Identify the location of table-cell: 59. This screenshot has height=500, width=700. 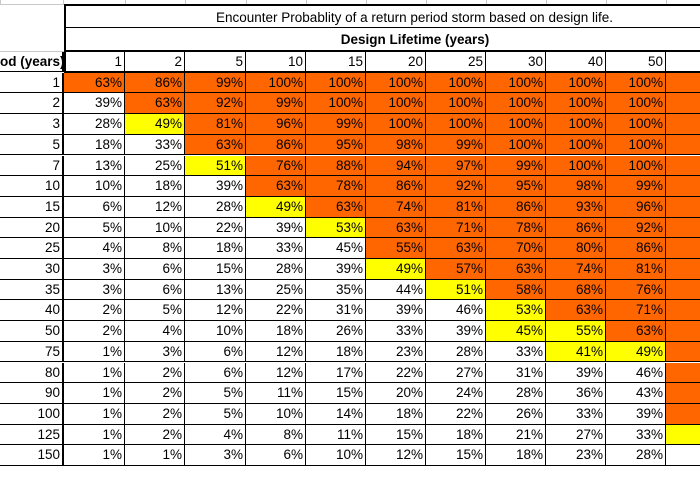
(683, 393).